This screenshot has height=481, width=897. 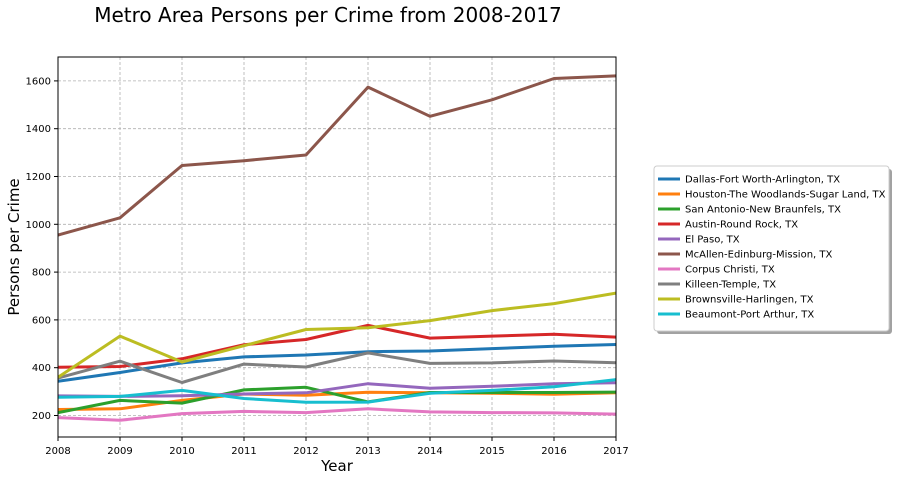 What do you see at coordinates (730, 285) in the screenshot?
I see `legend-label: Killeen-Temple, TX` at bounding box center [730, 285].